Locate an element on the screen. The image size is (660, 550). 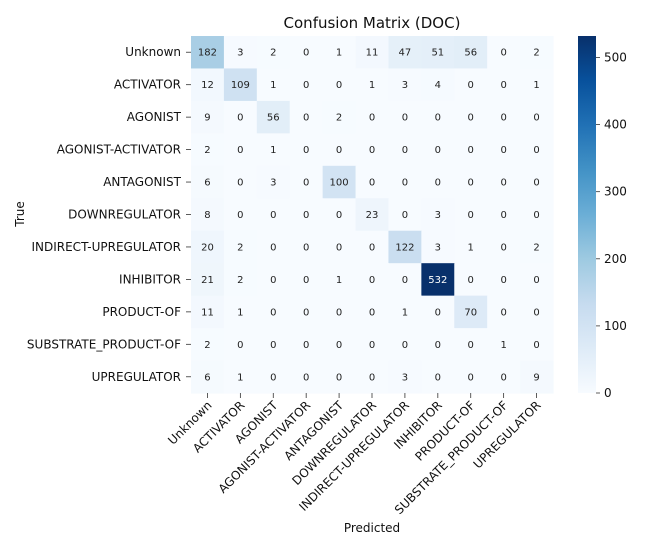
colorbar-tick-label: 400 is located at coordinates (615, 125).